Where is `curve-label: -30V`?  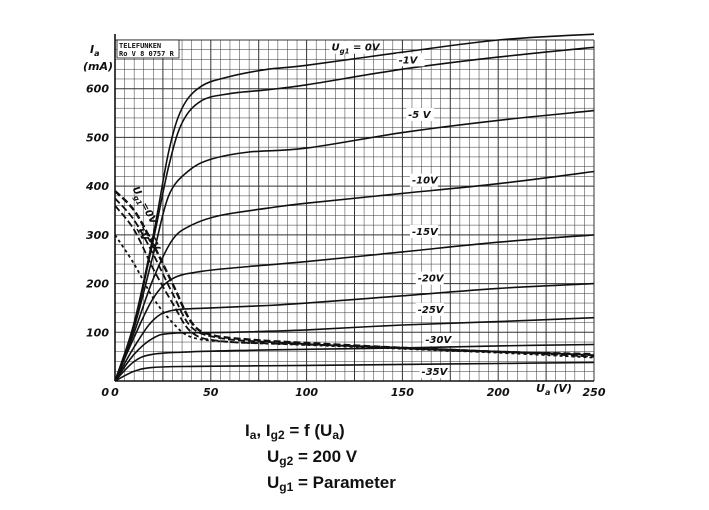
curve-label: -30V is located at coordinates (438, 340).